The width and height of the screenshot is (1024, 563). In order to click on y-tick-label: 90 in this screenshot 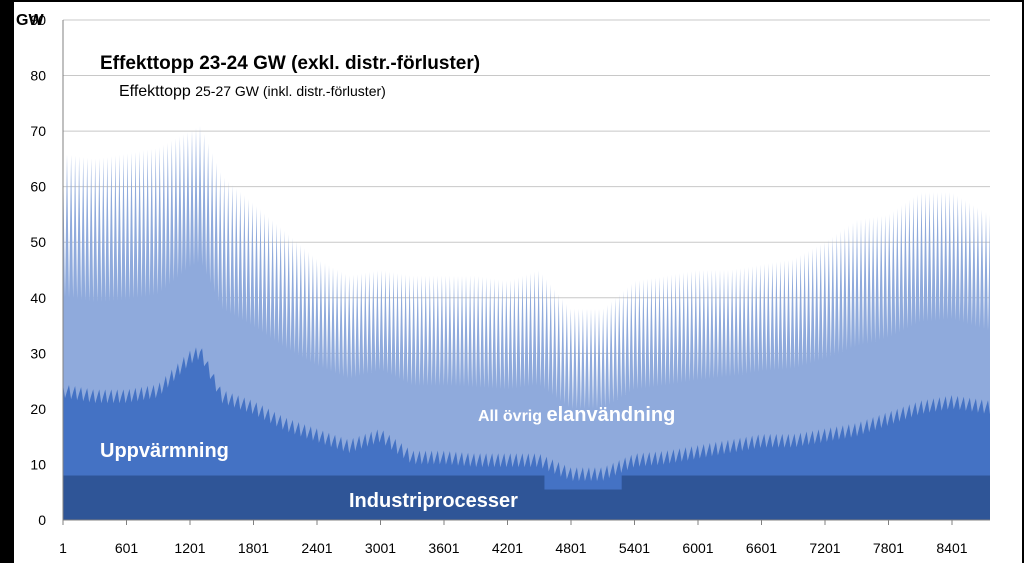, I will do `click(38, 20)`.